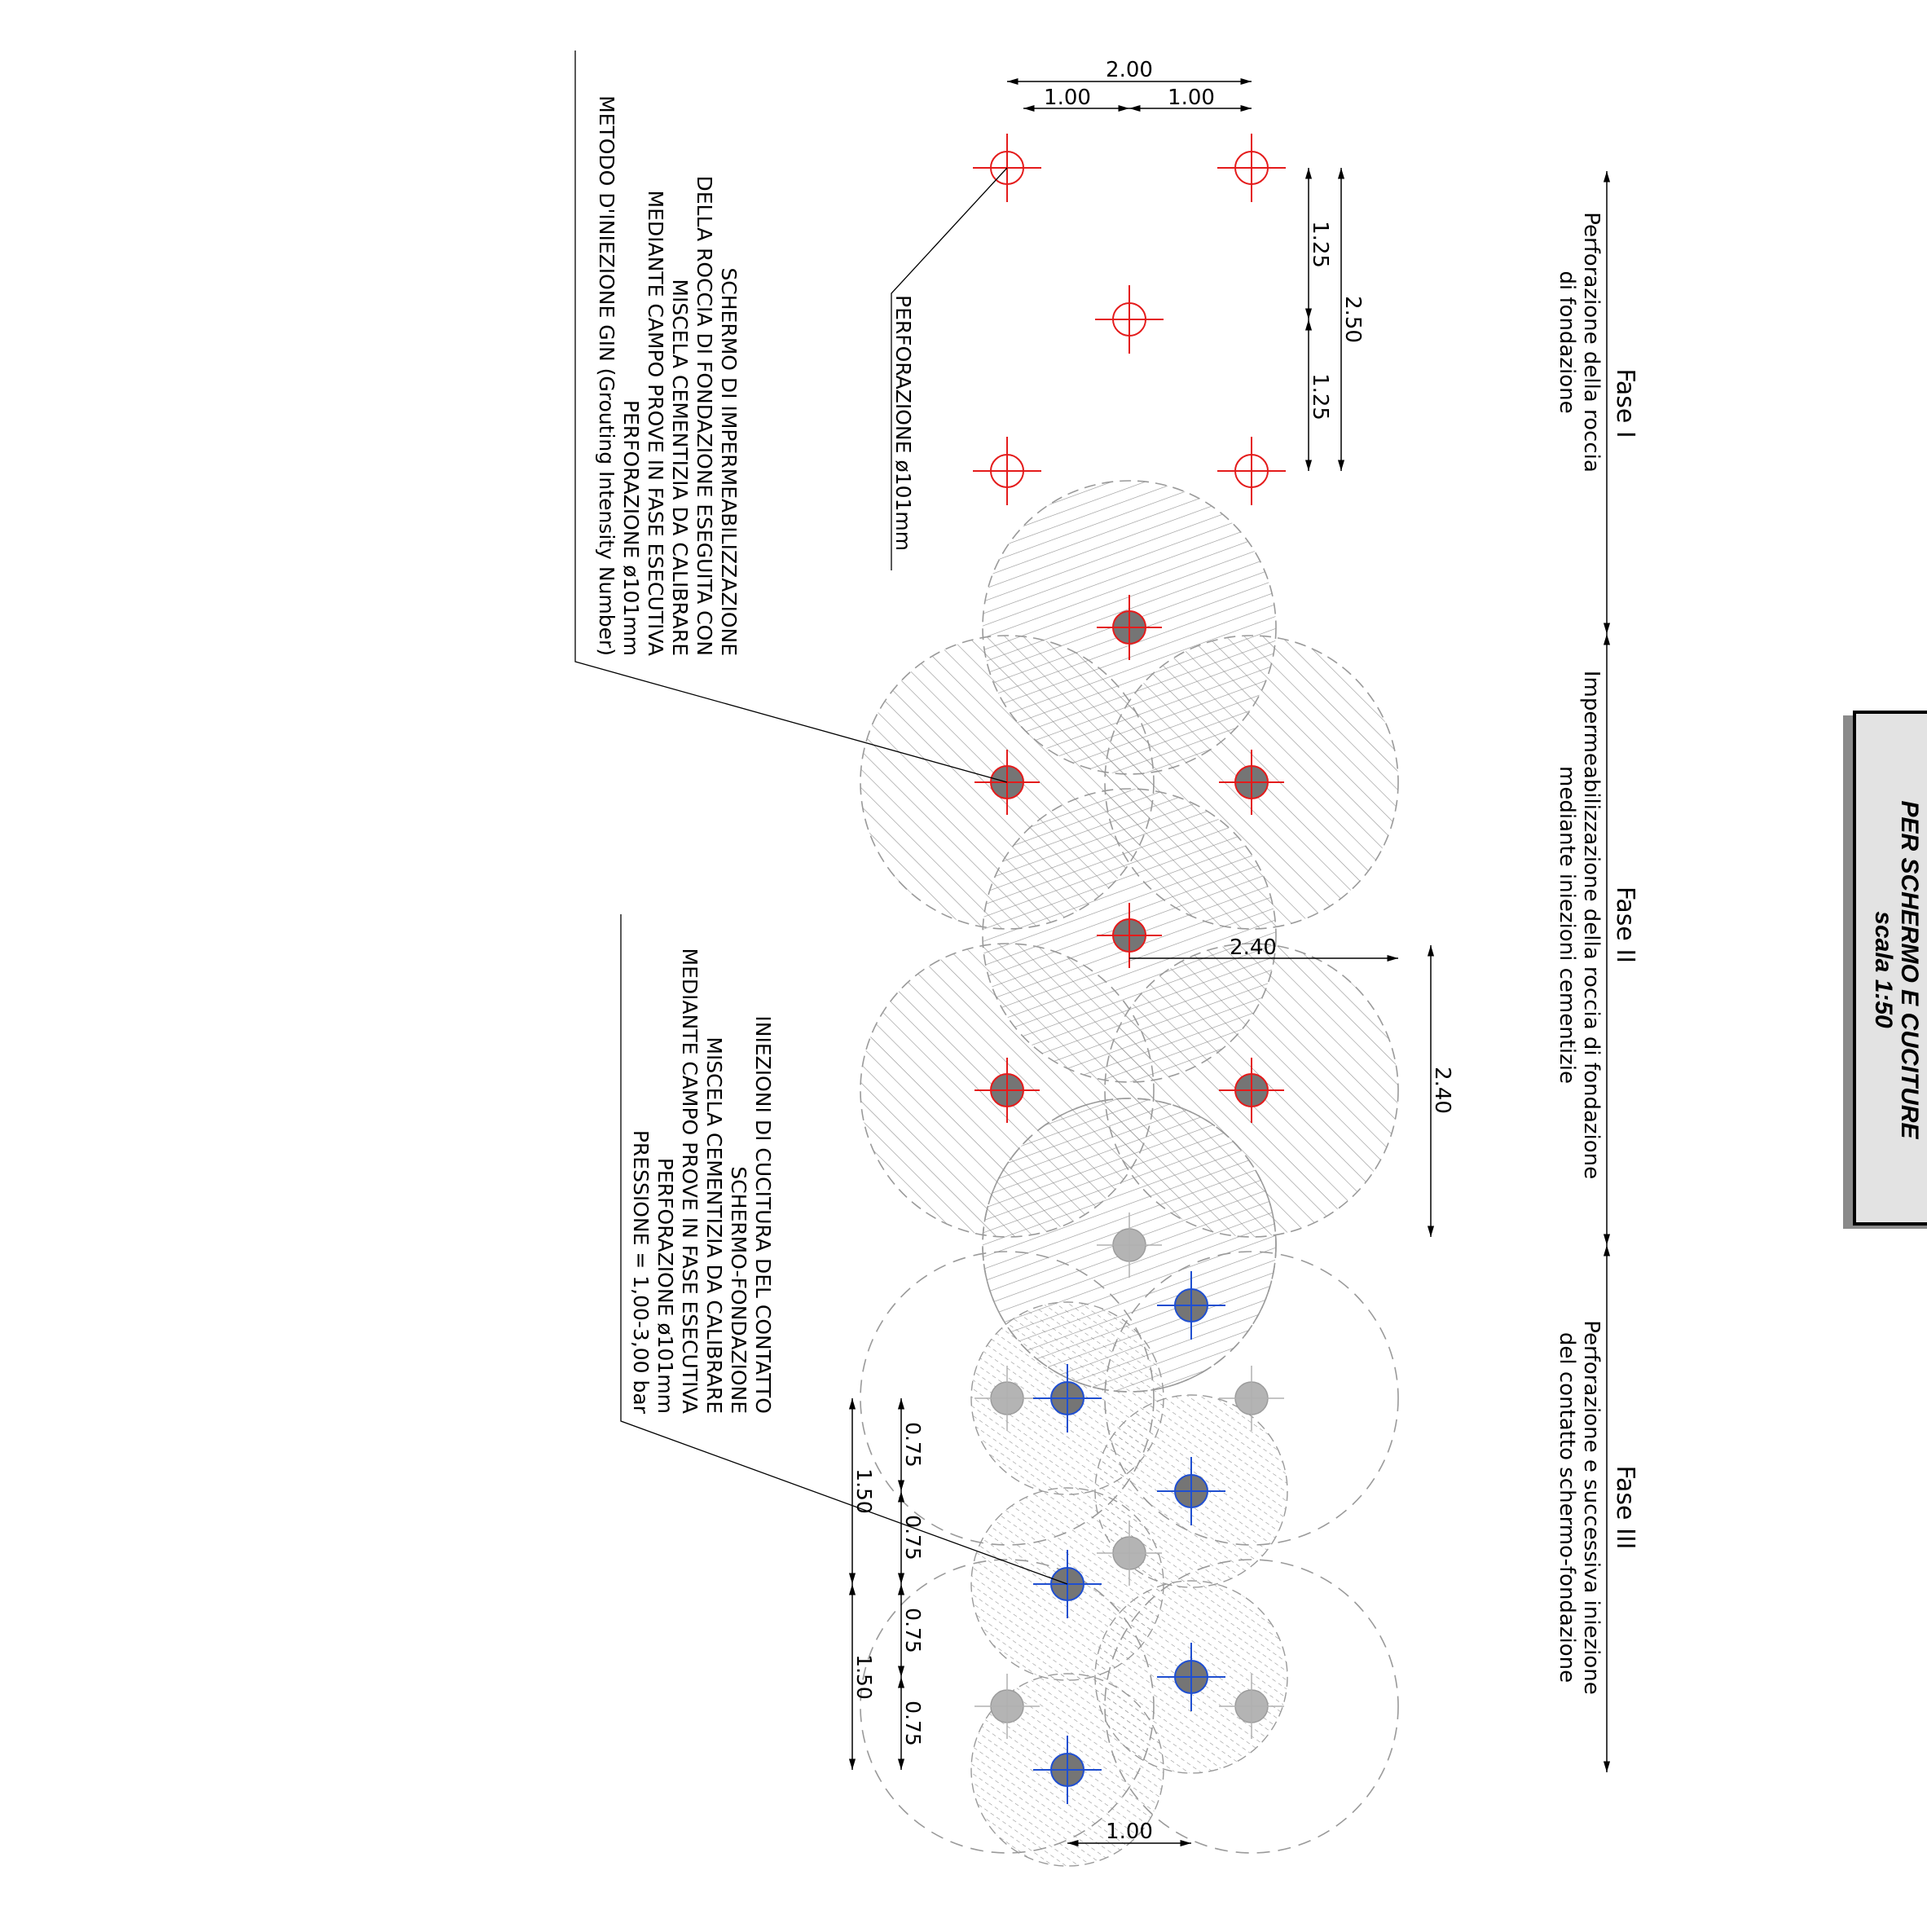 This screenshot has height=1932, width=1927. I want to click on dim-phase3-f: 1.50, so click(864, 1677).